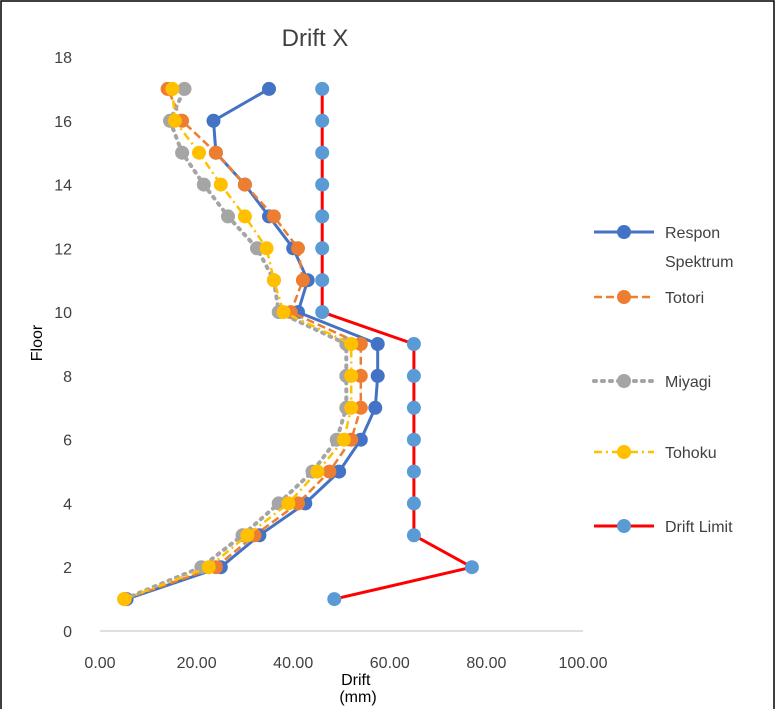 The image size is (776, 709). I want to click on x-axis-title: Drift (mm), so click(357, 689).